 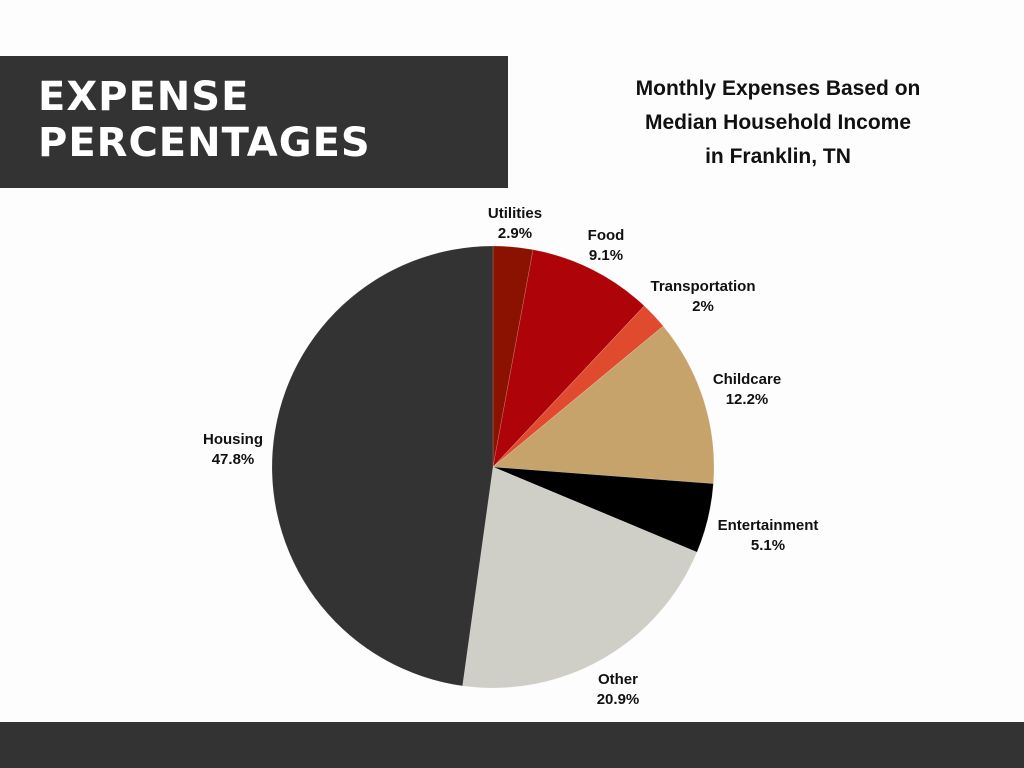 I want to click on pie-slice-childcare, so click(x=603, y=404).